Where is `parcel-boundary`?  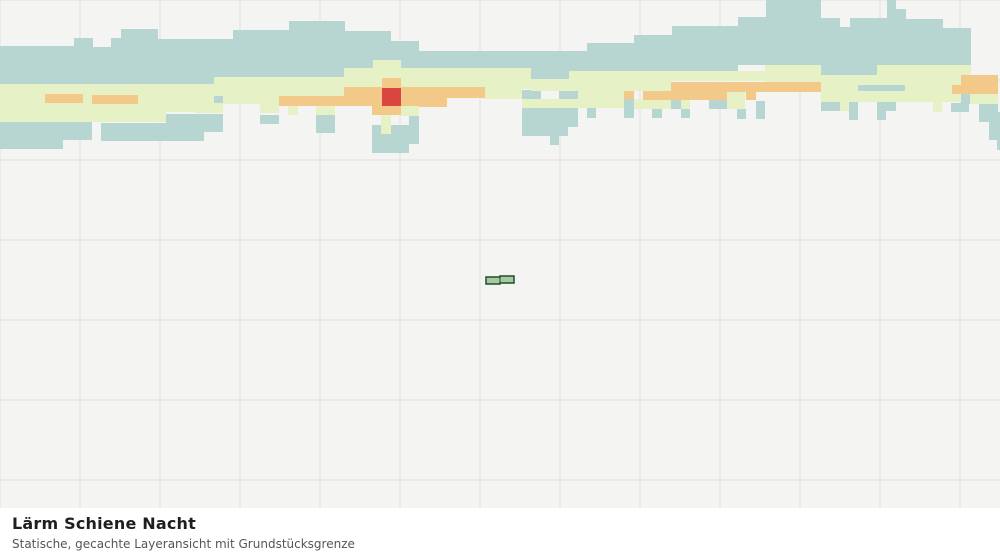
parcel-boundary is located at coordinates (500, 280).